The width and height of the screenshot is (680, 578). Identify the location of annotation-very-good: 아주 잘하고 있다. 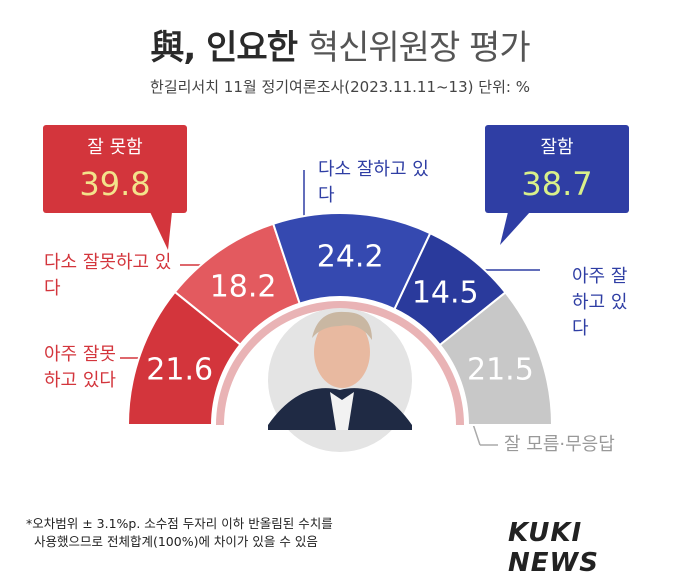
(600, 302).